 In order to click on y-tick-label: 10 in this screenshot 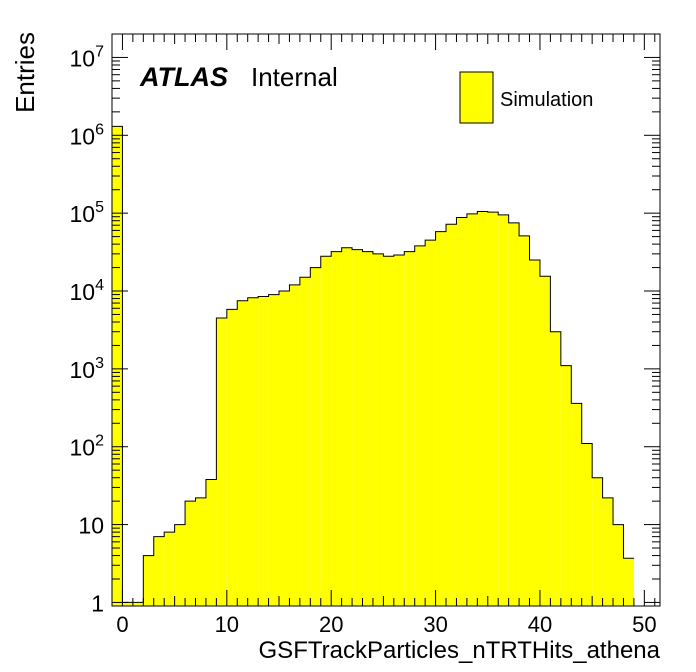, I will do `click(91, 526)`.